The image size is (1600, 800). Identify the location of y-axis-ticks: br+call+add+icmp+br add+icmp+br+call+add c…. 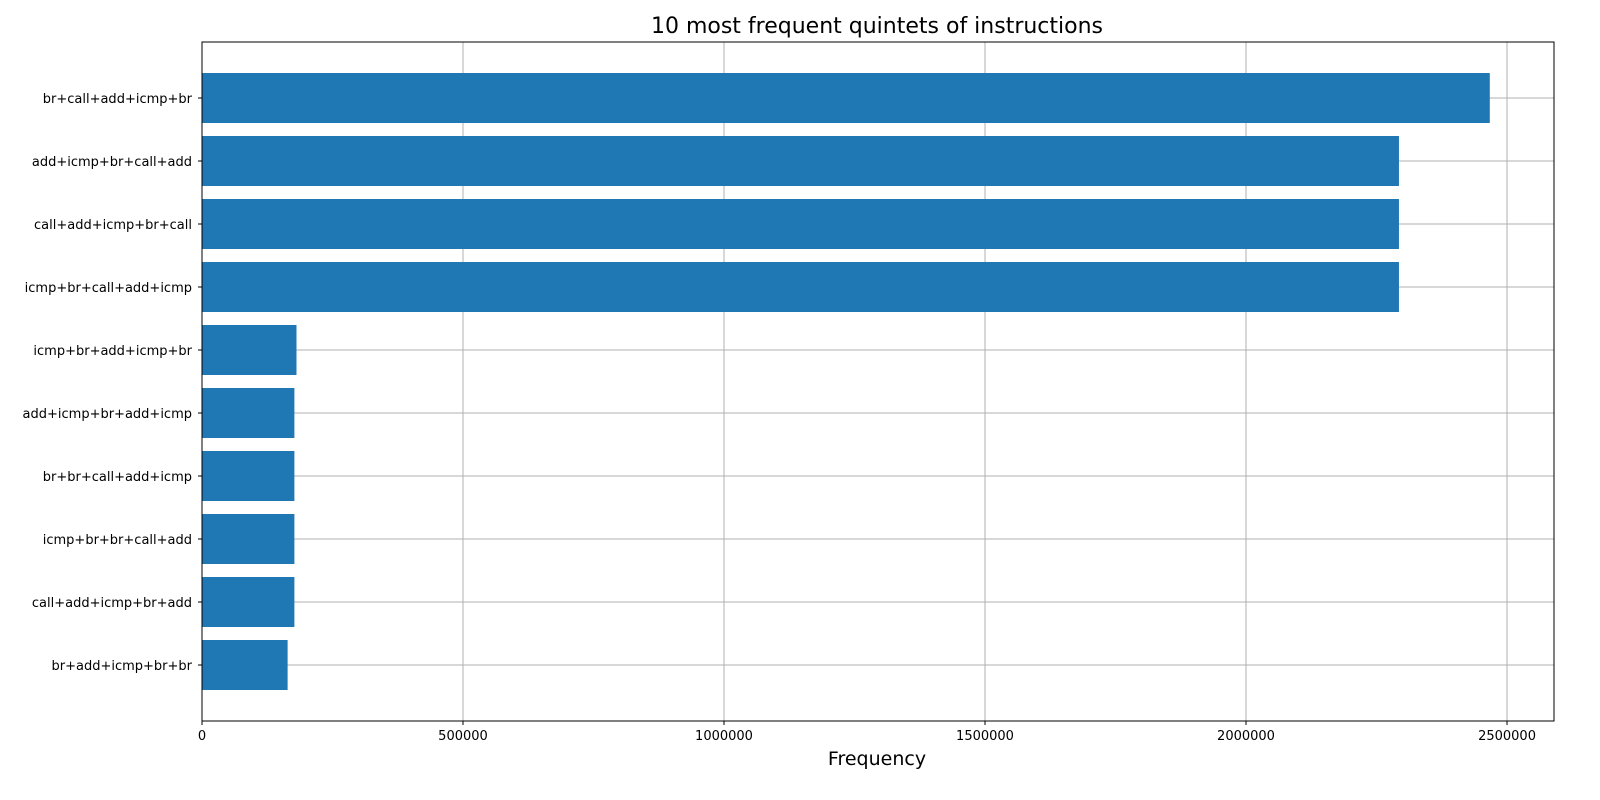
(112, 383).